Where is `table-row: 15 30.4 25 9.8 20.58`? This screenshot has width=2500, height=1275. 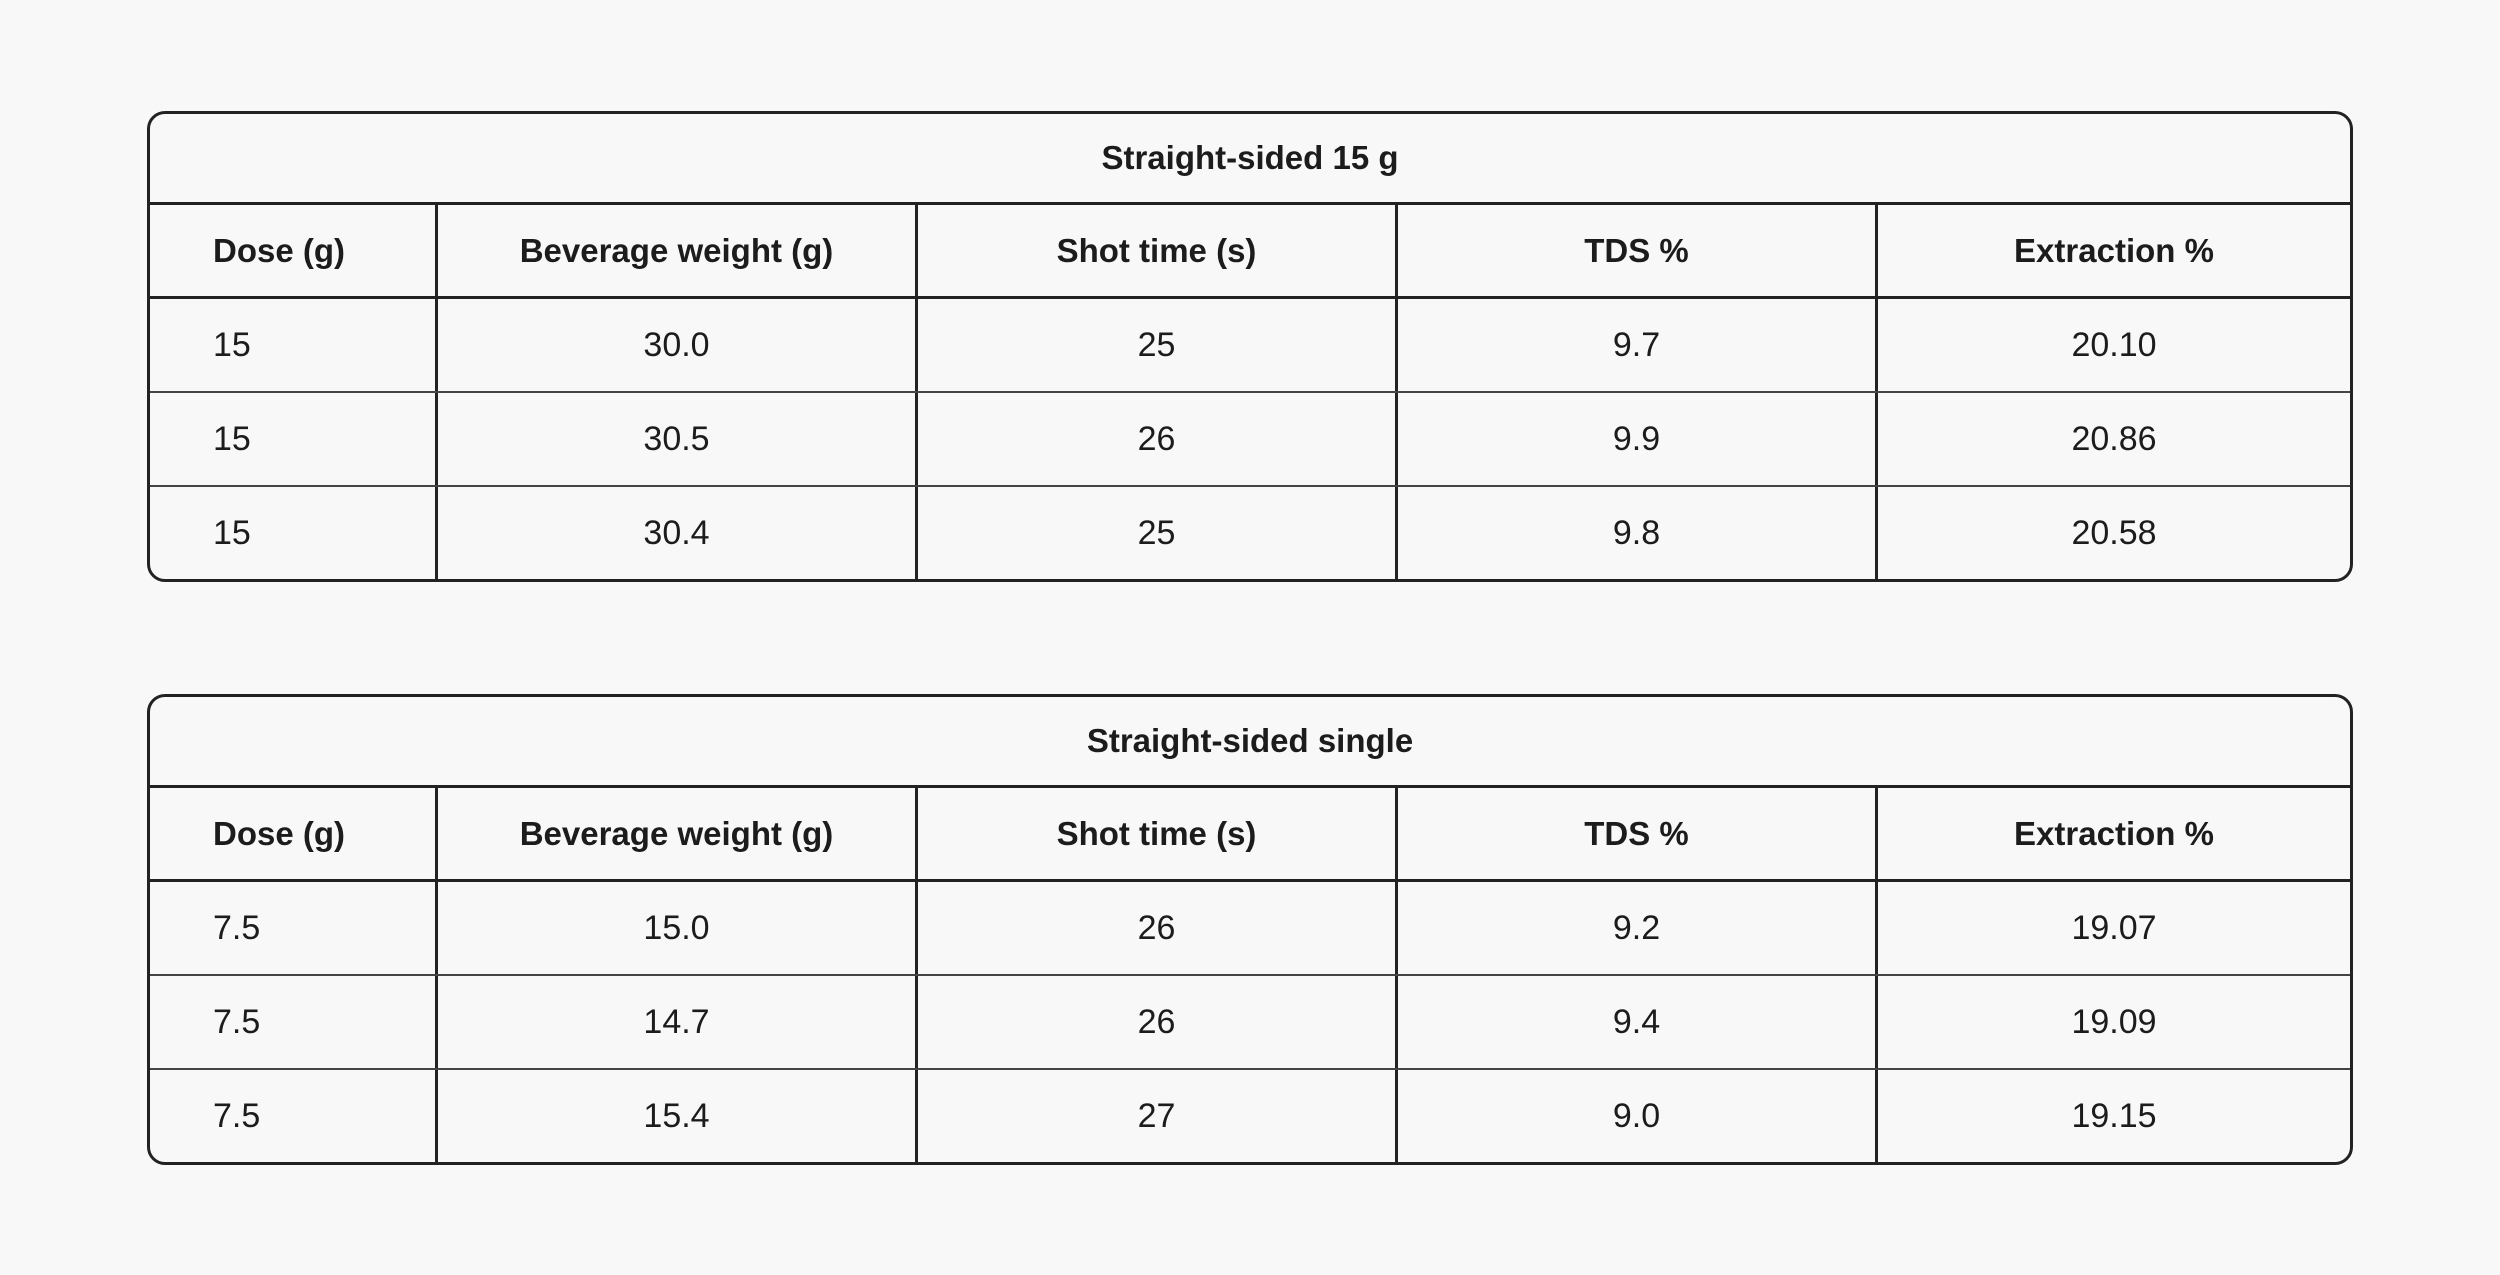
table-row: 15 30.4 25 9.8 20.58 is located at coordinates (1250, 533).